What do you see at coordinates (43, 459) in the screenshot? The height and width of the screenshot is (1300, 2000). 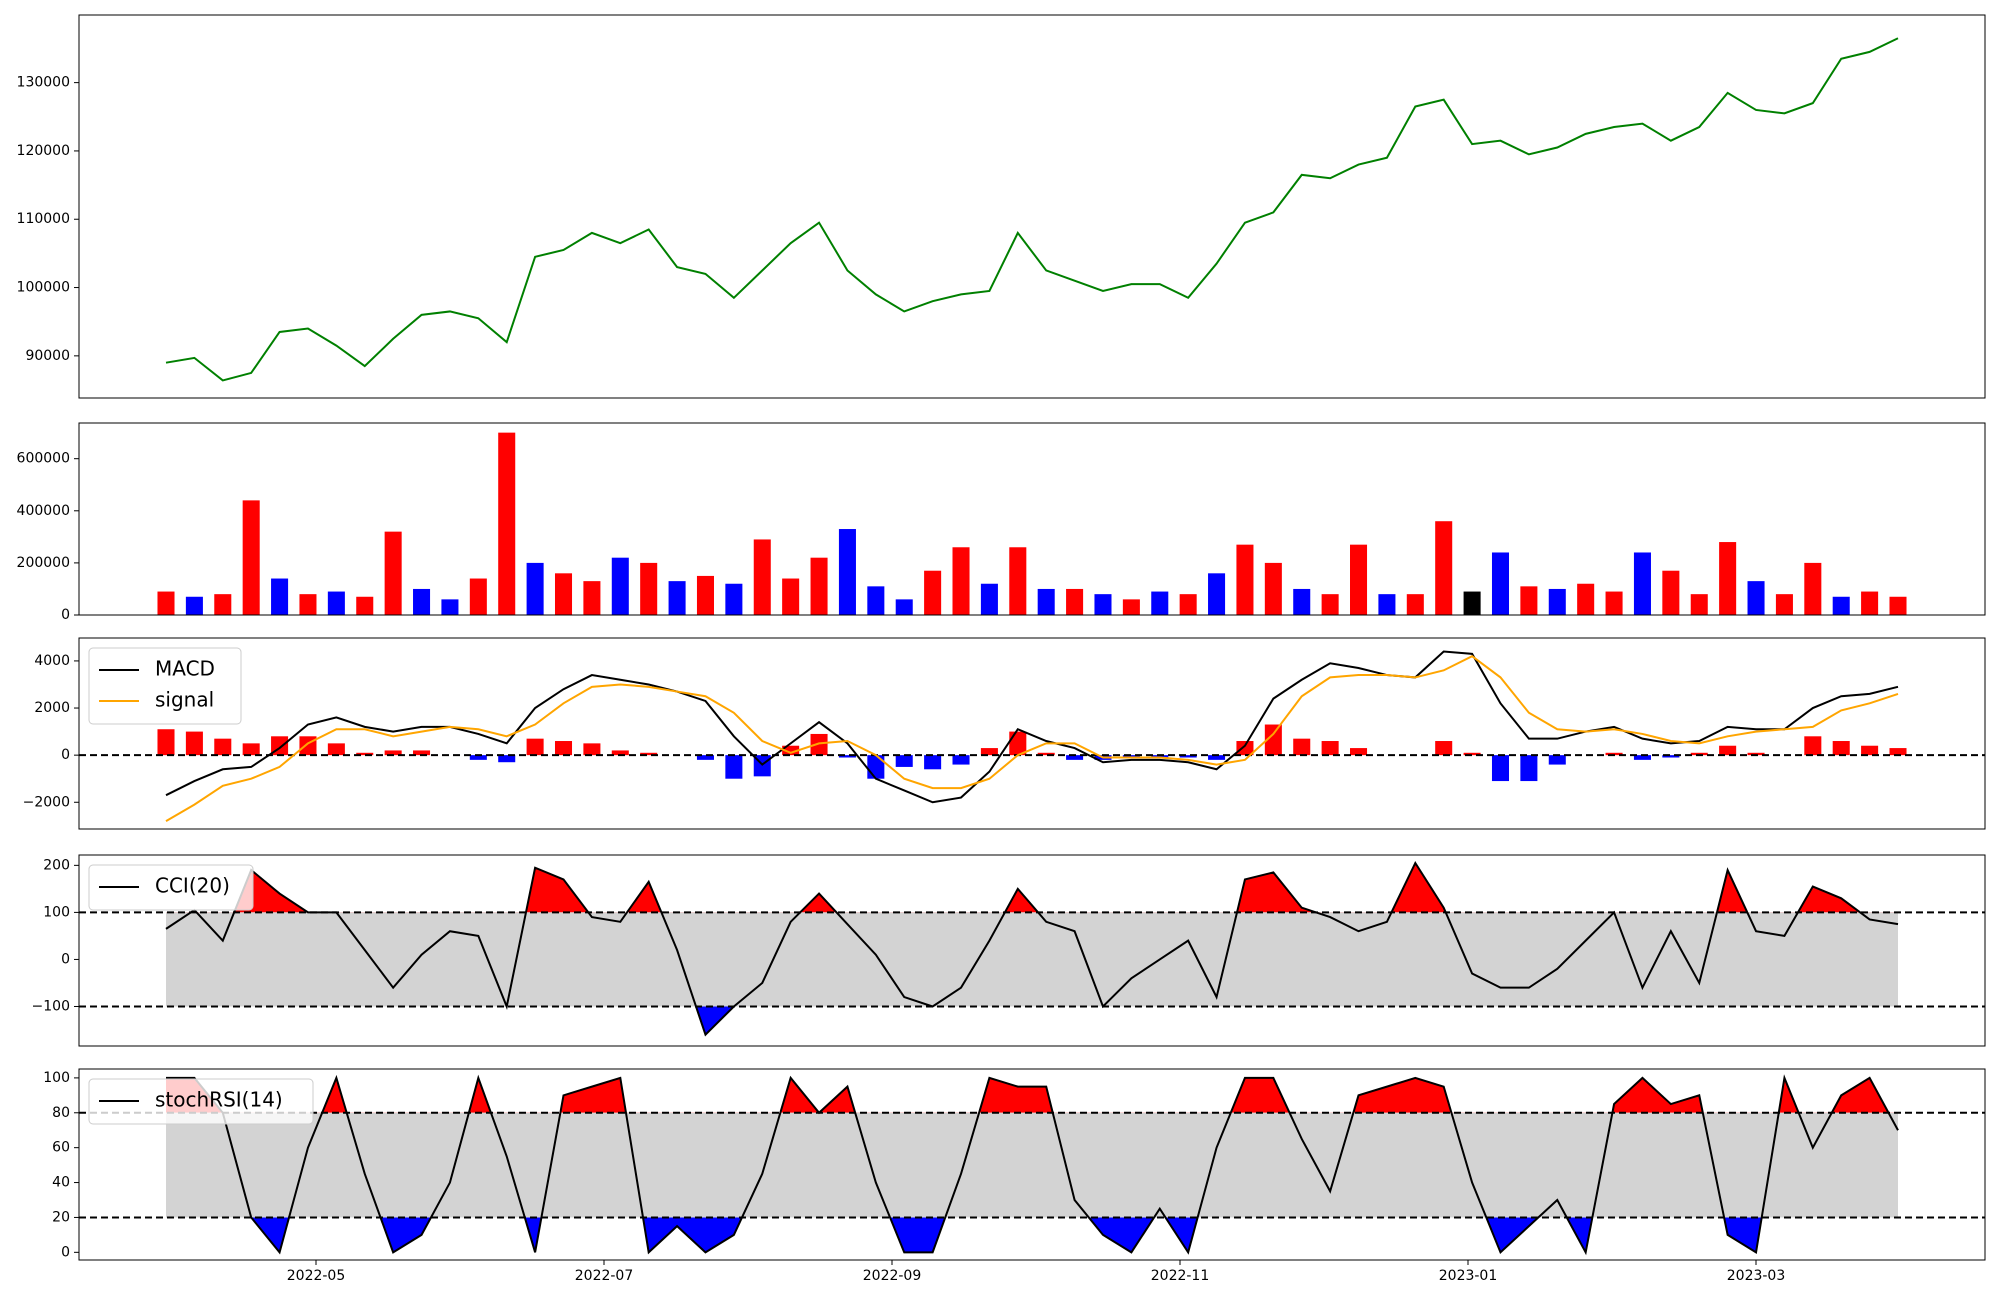 I see `y-tick-label: 600000` at bounding box center [43, 459].